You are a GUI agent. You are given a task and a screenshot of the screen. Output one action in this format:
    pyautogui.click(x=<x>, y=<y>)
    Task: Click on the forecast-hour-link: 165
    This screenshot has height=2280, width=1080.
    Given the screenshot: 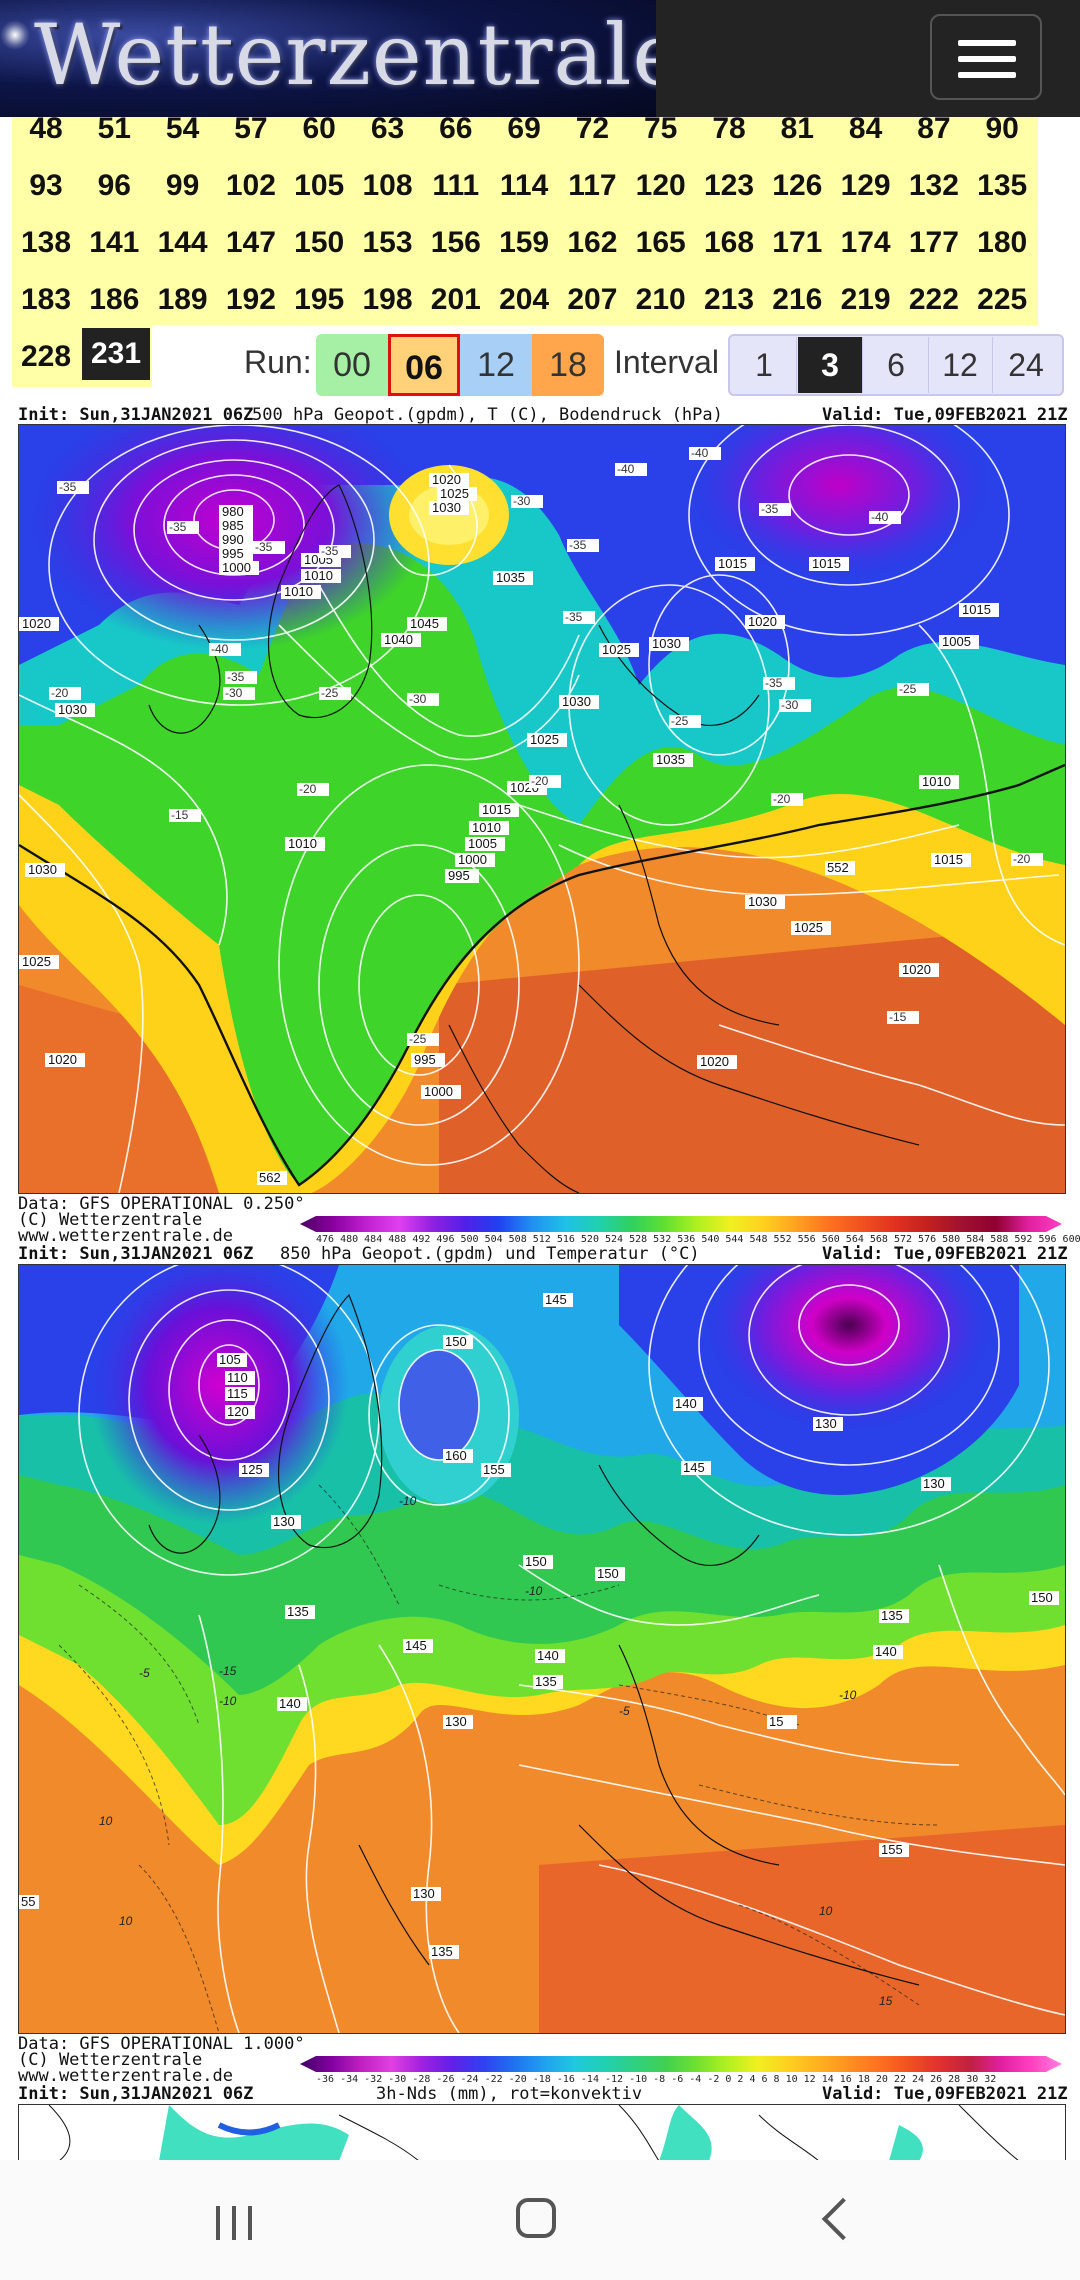 What is the action you would take?
    pyautogui.click(x=660, y=242)
    